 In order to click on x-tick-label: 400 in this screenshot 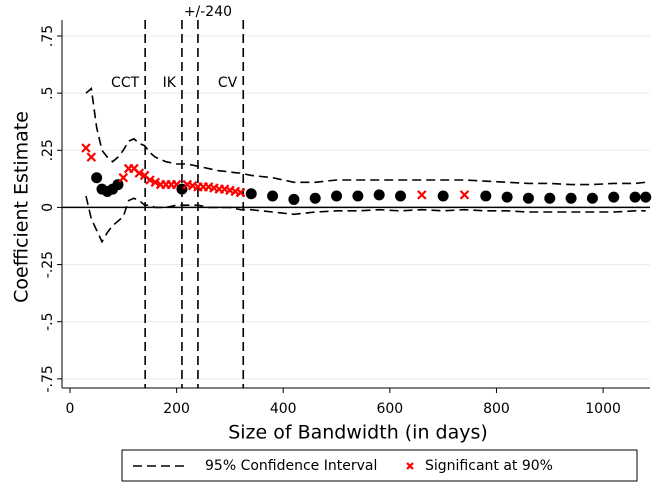, I will do `click(283, 409)`.